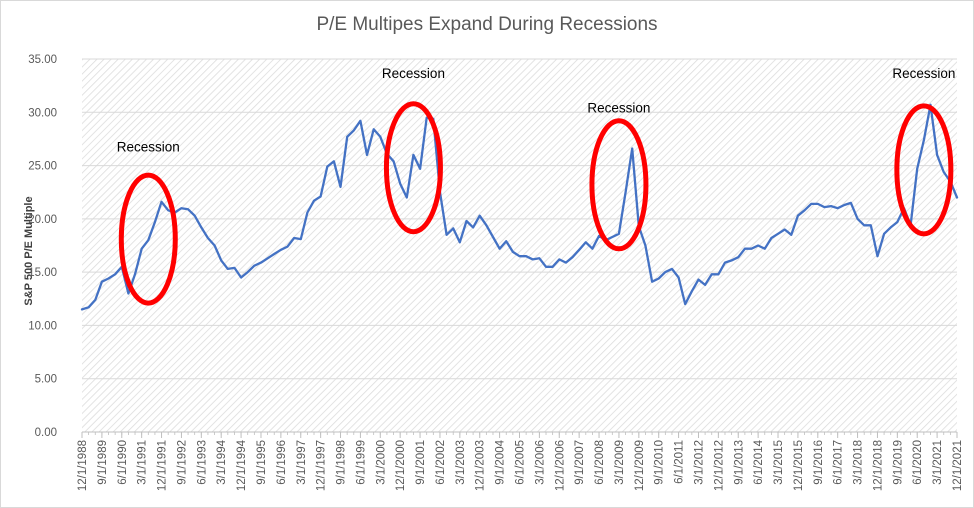  Describe the element at coordinates (42, 326) in the screenshot. I see `y-tick-label: 10.00` at that location.